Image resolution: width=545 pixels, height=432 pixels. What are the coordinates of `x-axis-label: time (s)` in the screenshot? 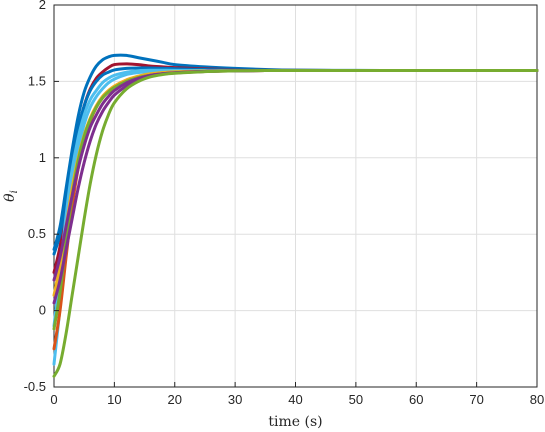 It's located at (295, 422).